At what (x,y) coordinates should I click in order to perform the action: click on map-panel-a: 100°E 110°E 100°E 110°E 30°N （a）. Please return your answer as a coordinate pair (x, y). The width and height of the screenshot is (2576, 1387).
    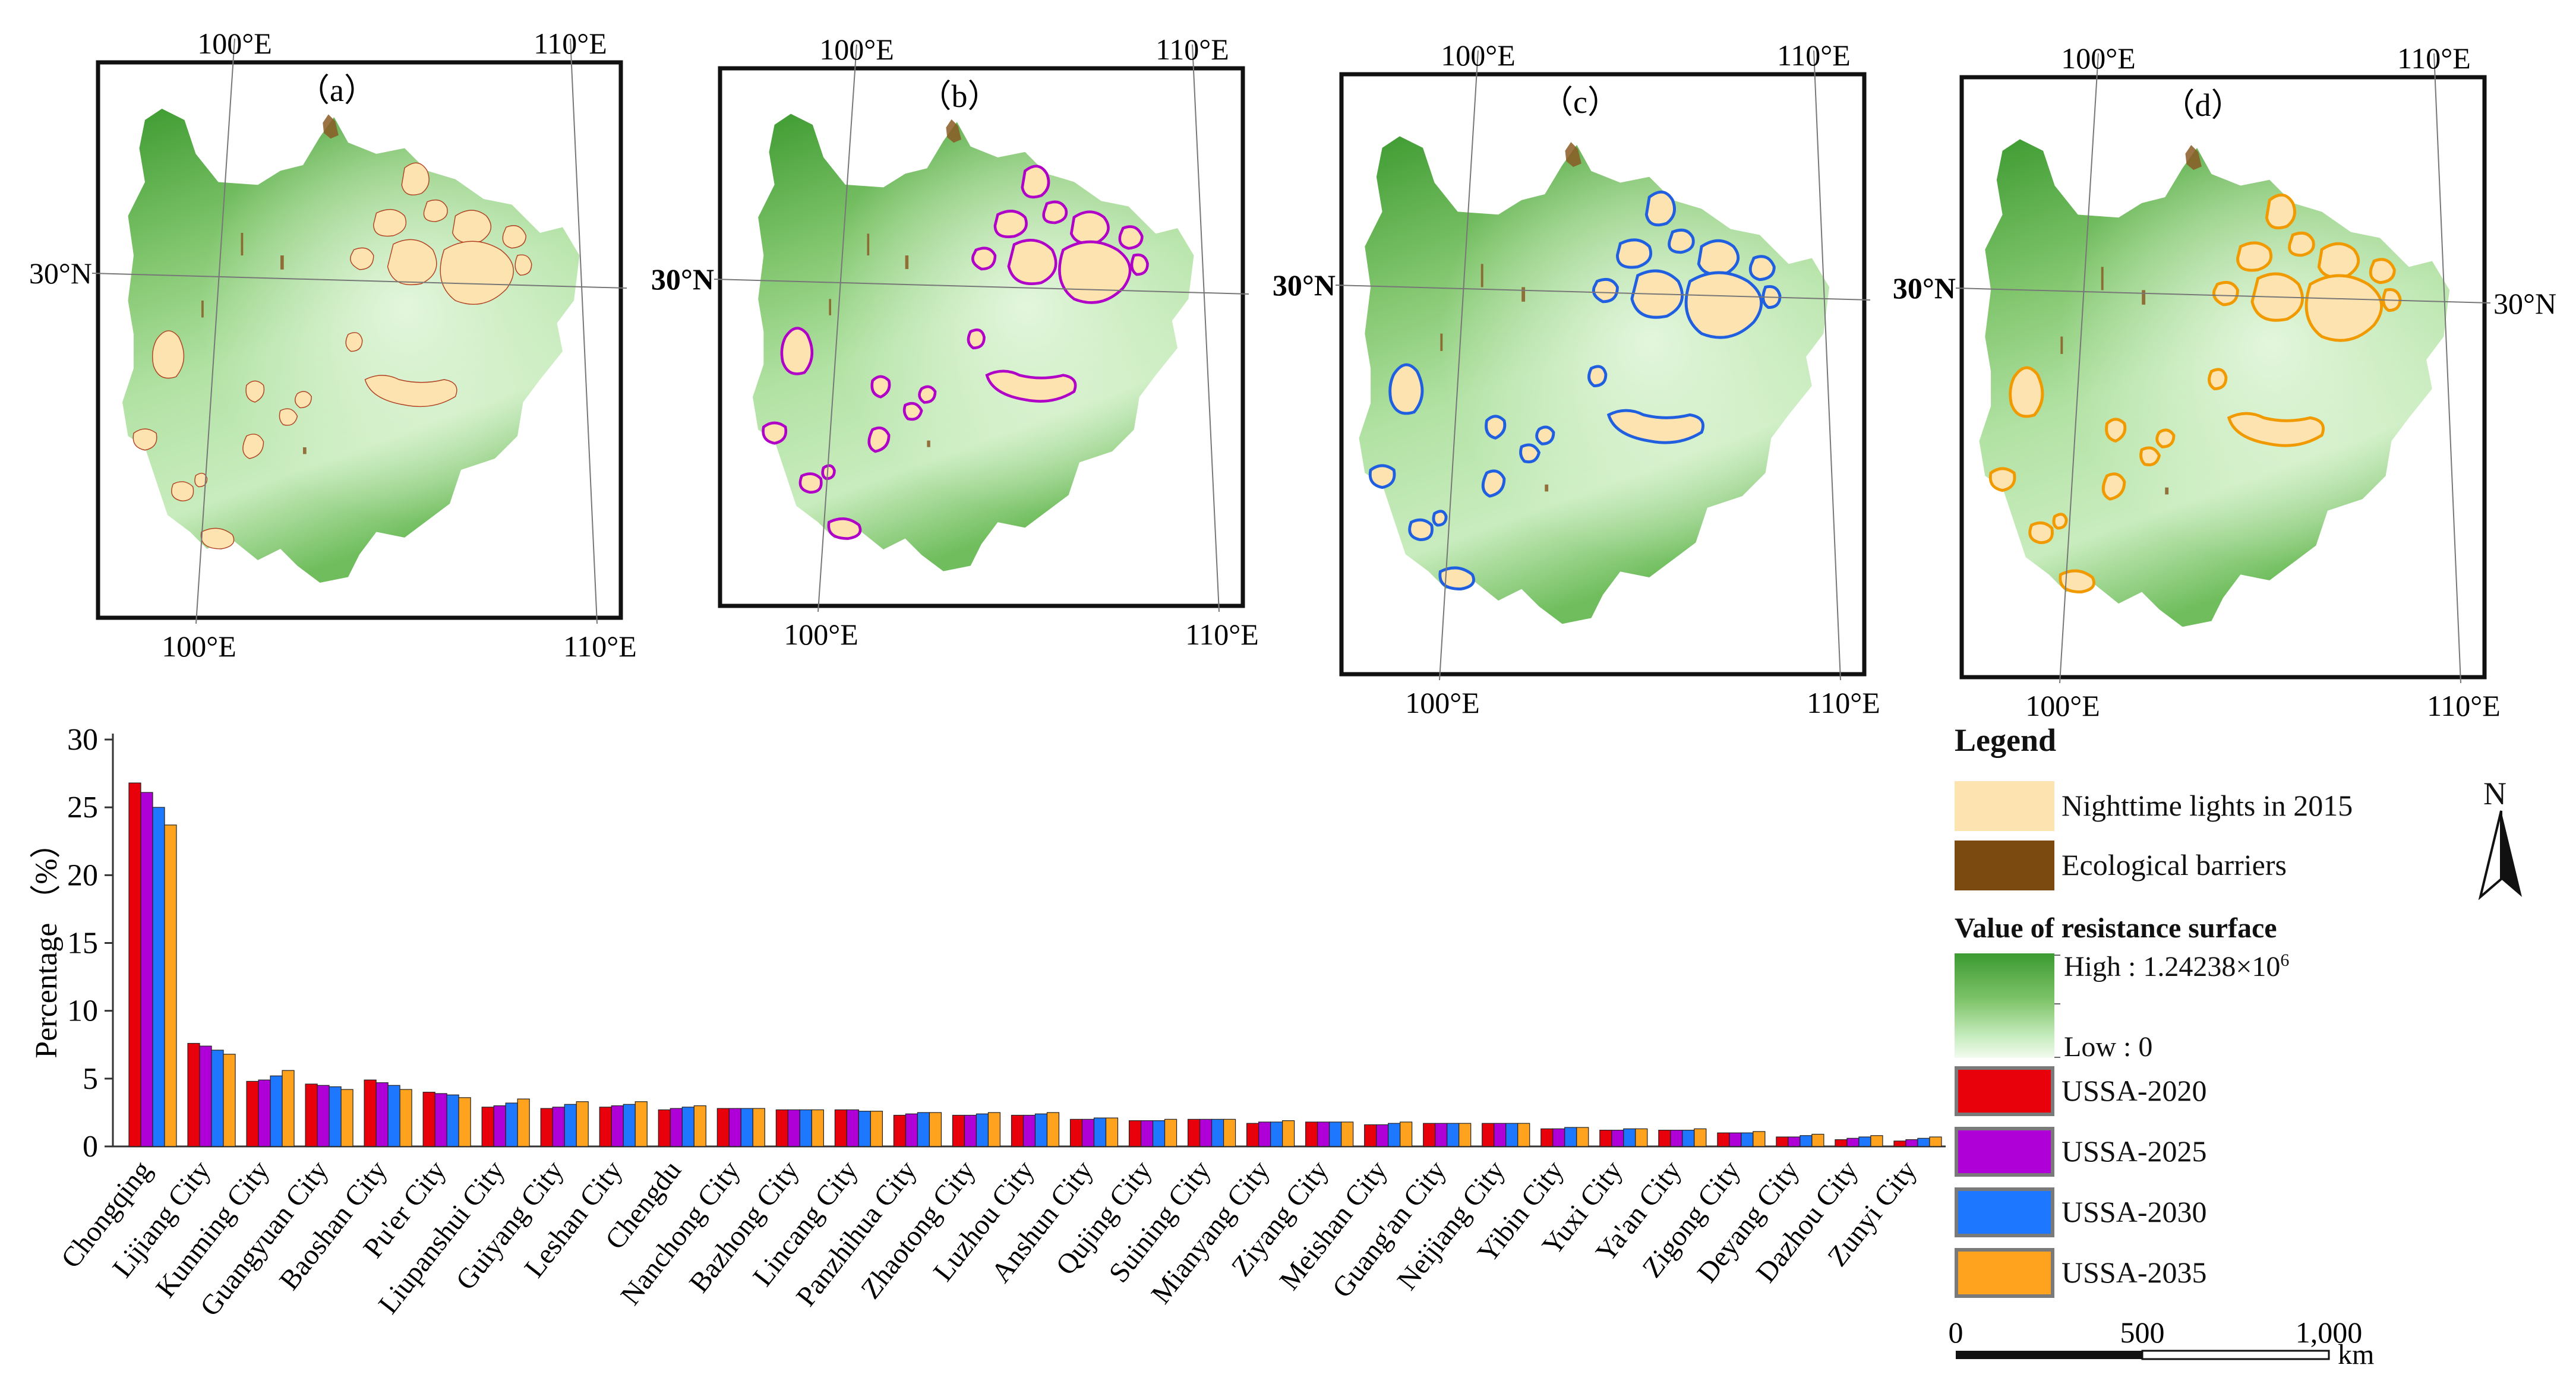
    Looking at the image, I should click on (333, 345).